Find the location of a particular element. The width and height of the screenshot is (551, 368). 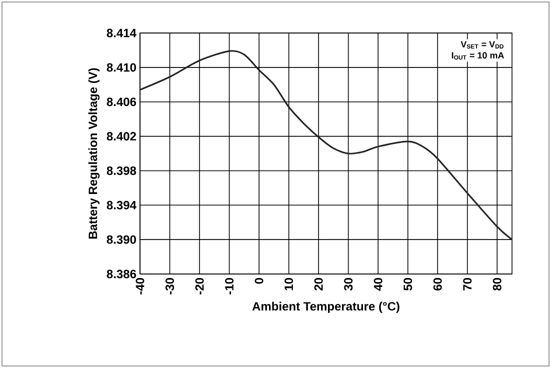

annotation: I$_{OUT}$ = 10 mA is located at coordinates (478, 56).